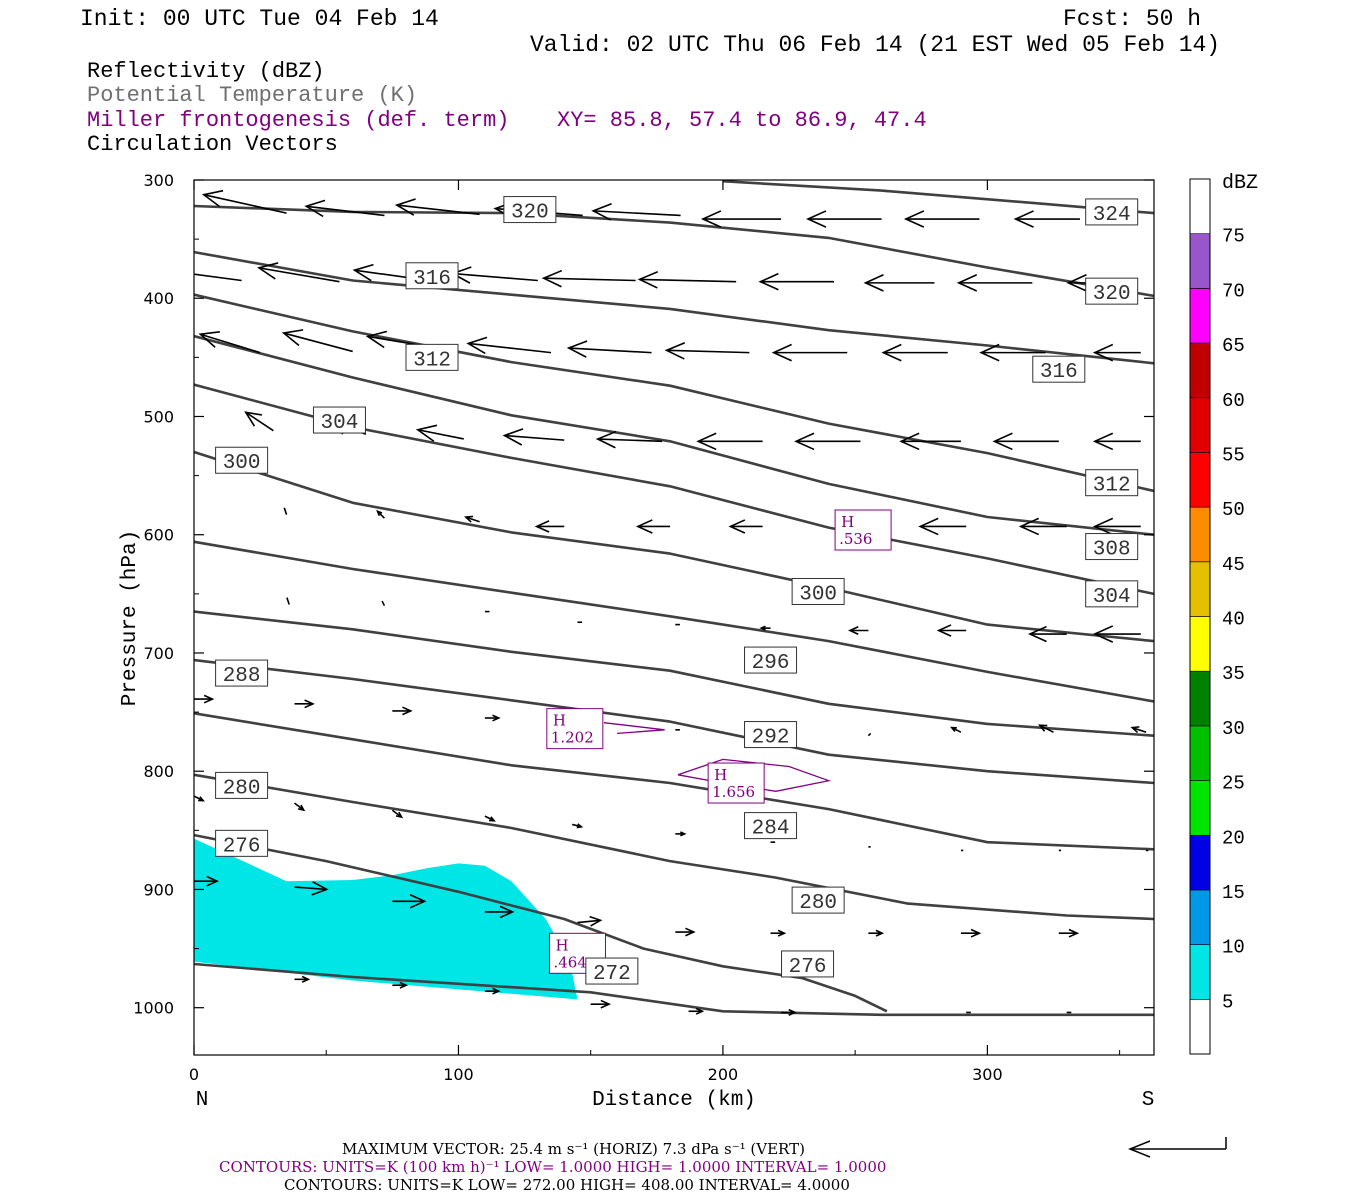 The image size is (1350, 1200). What do you see at coordinates (206, 71) in the screenshot?
I see `field-reflectivity: Reflectivity (dBZ)` at bounding box center [206, 71].